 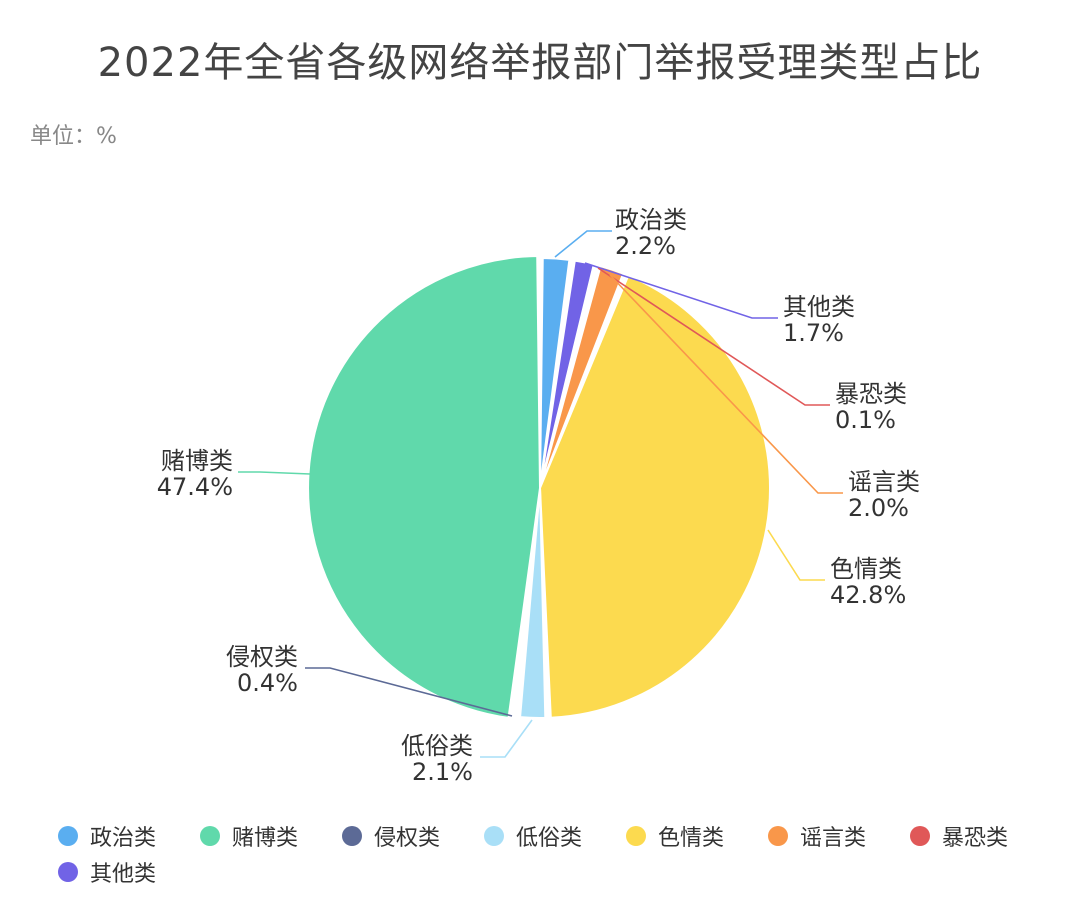 What do you see at coordinates (645, 246) in the screenshot?
I see `slice-value-label-1: 2.2%` at bounding box center [645, 246].